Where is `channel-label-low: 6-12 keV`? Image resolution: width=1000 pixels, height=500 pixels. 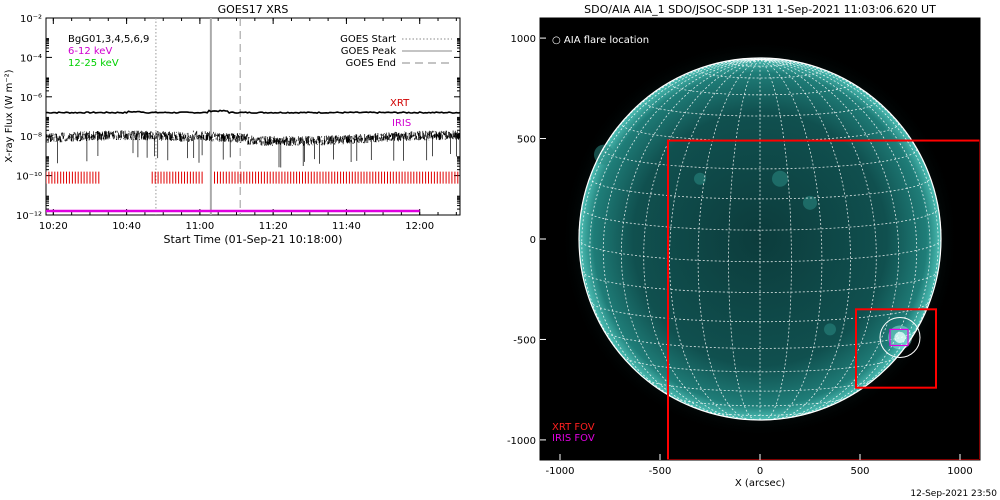 channel-label-low: 6-12 keV is located at coordinates (90, 51).